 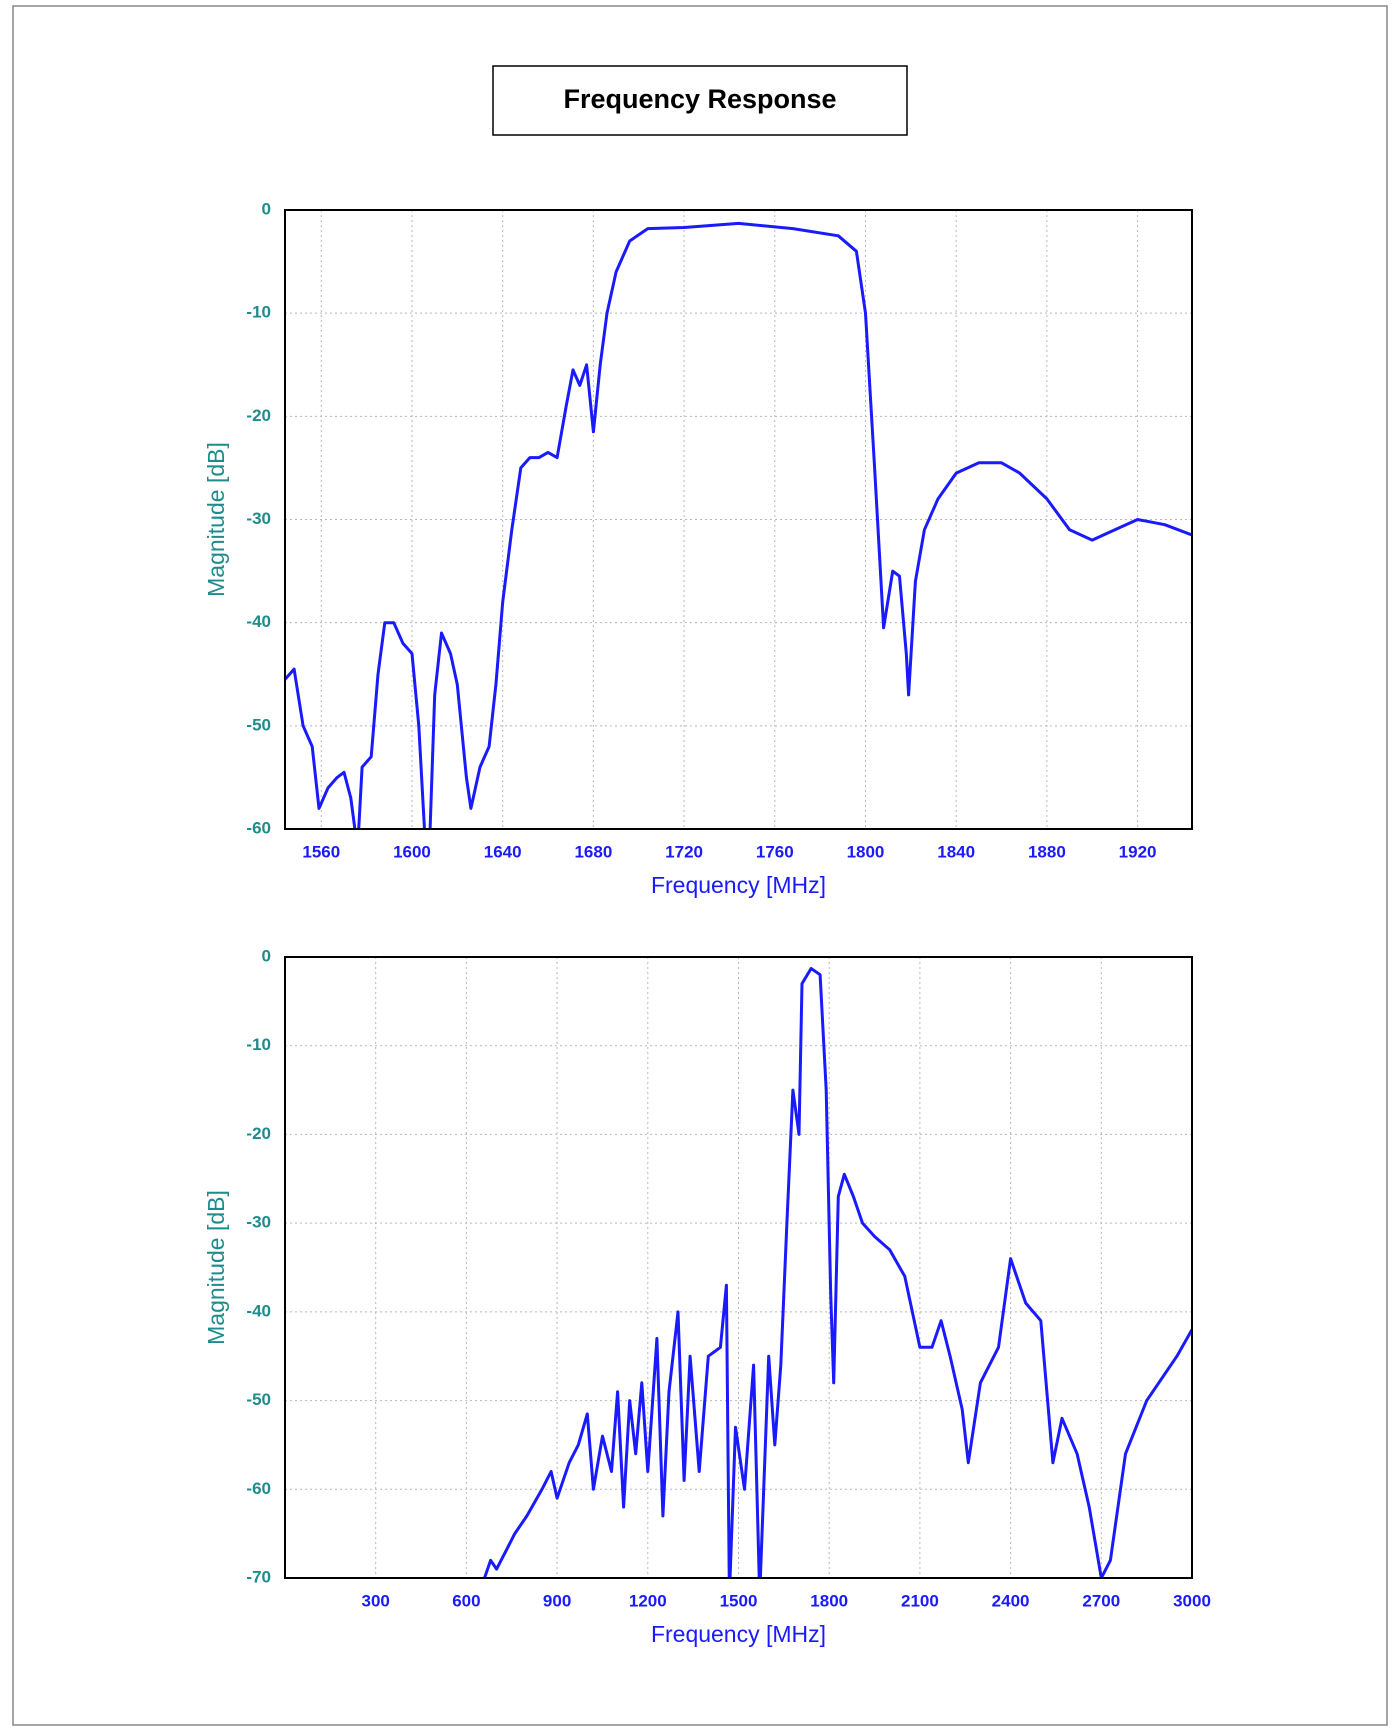 I want to click on chart-title: Frequency Response, so click(x=699, y=99).